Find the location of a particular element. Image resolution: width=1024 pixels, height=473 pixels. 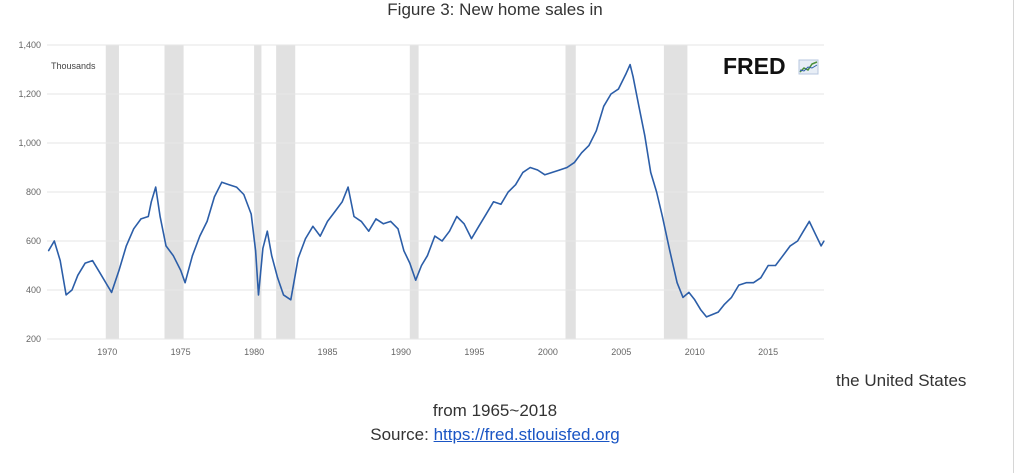

x-tick-label: 1985 is located at coordinates (328, 352).